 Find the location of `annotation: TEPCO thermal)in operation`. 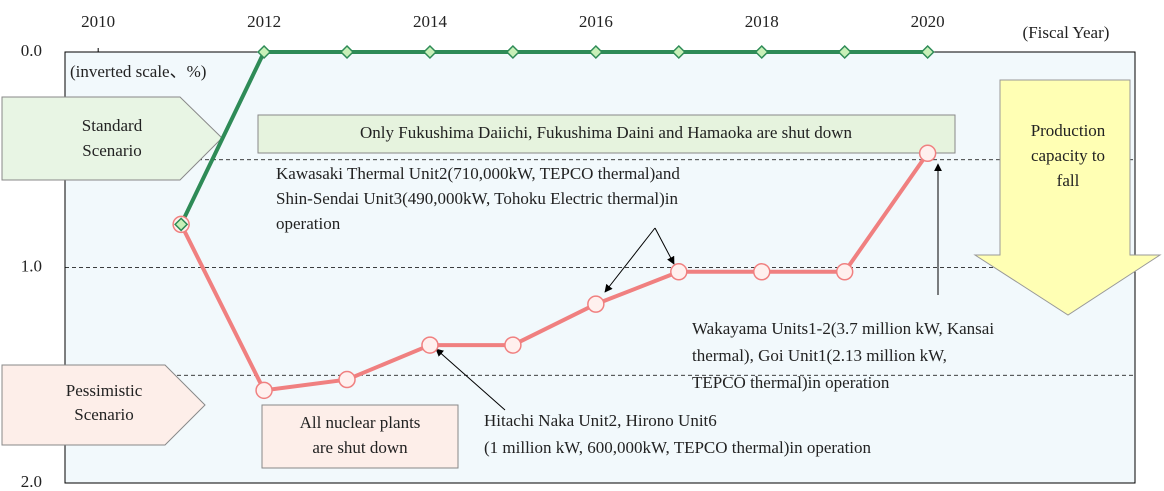

annotation: TEPCO thermal)in operation is located at coordinates (791, 382).